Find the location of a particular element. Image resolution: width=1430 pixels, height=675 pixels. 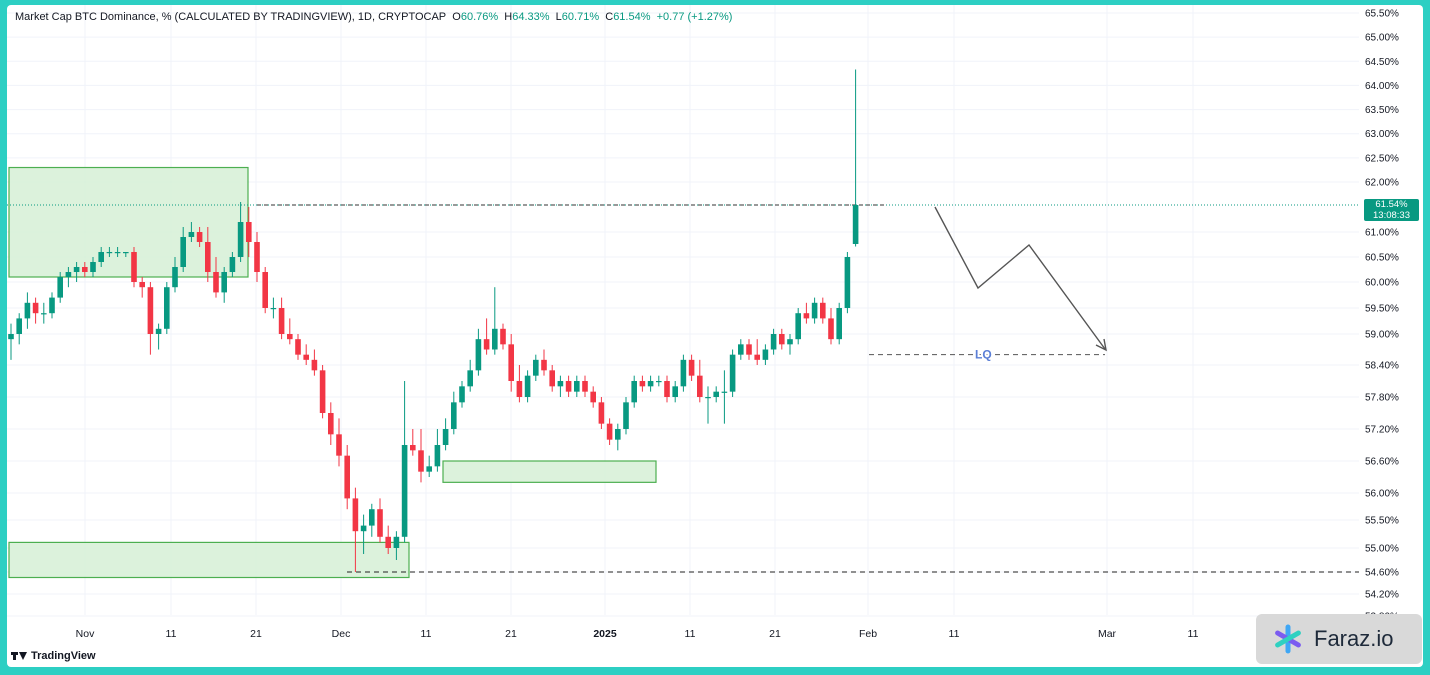

projection-path is located at coordinates (1020, 278).